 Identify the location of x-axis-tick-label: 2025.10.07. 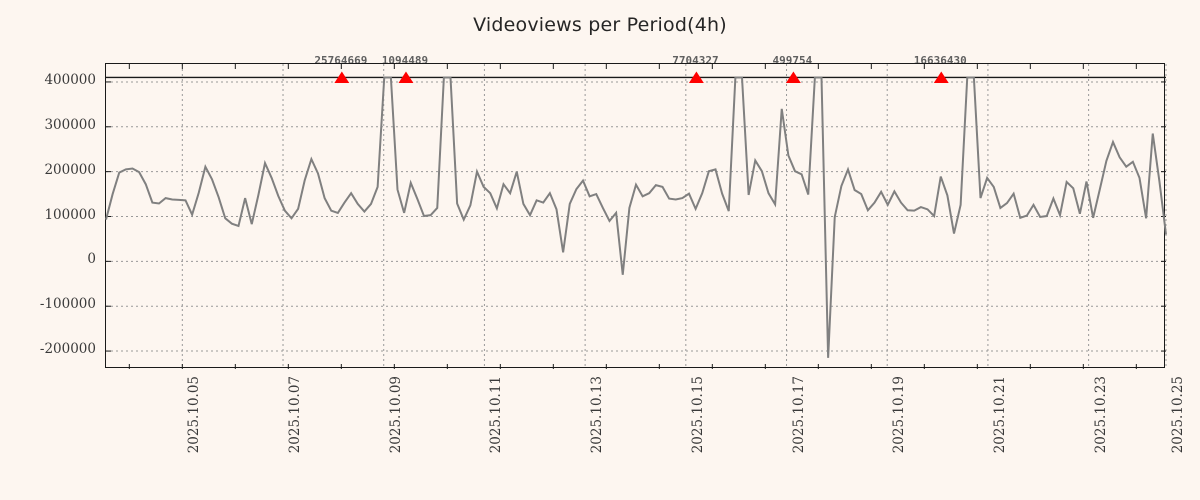
(295, 415).